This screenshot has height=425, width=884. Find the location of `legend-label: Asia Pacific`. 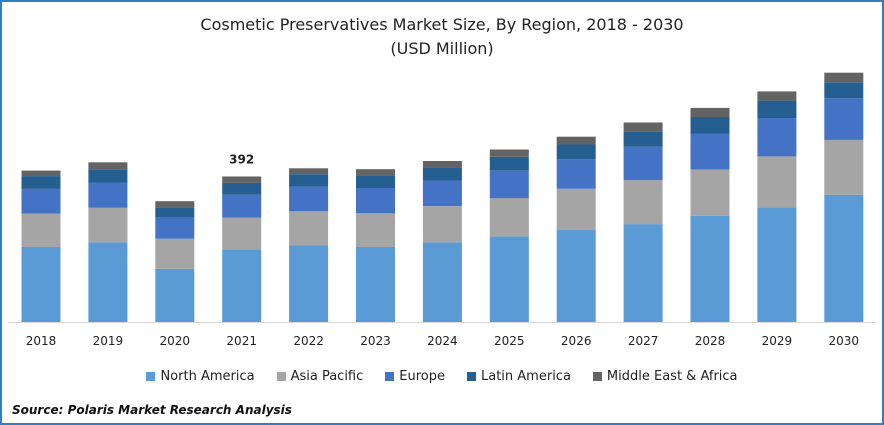

legend-label: Asia Pacific is located at coordinates (327, 376).